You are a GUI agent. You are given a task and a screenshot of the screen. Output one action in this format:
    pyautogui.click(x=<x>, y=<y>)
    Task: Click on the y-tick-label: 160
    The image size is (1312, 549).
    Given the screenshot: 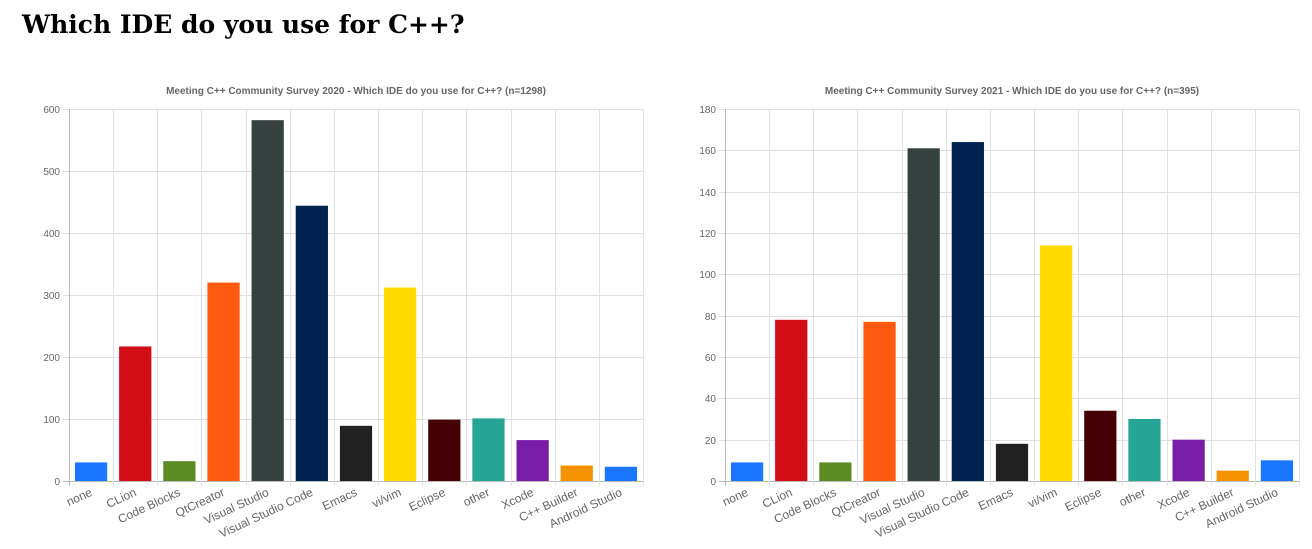 What is the action you would take?
    pyautogui.click(x=707, y=151)
    